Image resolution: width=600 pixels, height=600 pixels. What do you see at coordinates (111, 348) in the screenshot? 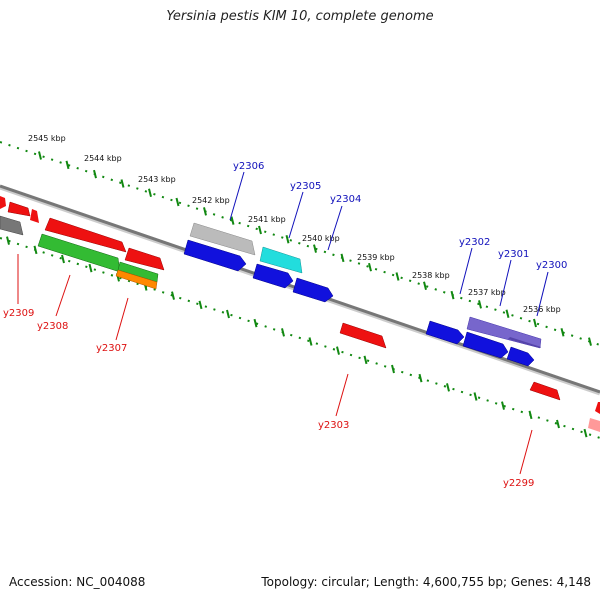
I see `gene-label: y2307` at bounding box center [111, 348].